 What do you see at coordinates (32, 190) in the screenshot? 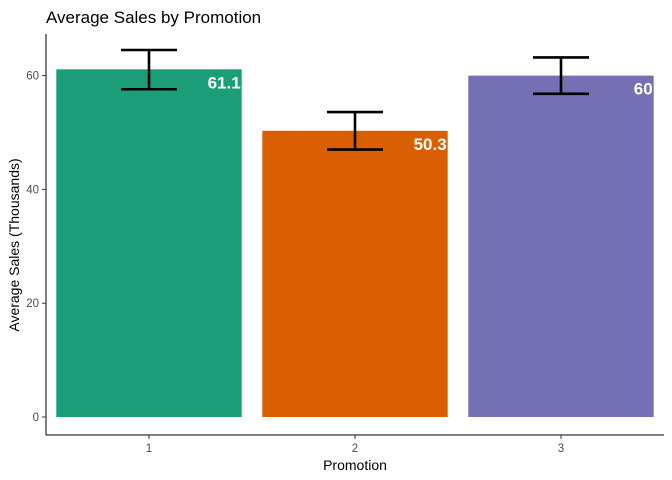
I see `y-tick-label: 40` at bounding box center [32, 190].